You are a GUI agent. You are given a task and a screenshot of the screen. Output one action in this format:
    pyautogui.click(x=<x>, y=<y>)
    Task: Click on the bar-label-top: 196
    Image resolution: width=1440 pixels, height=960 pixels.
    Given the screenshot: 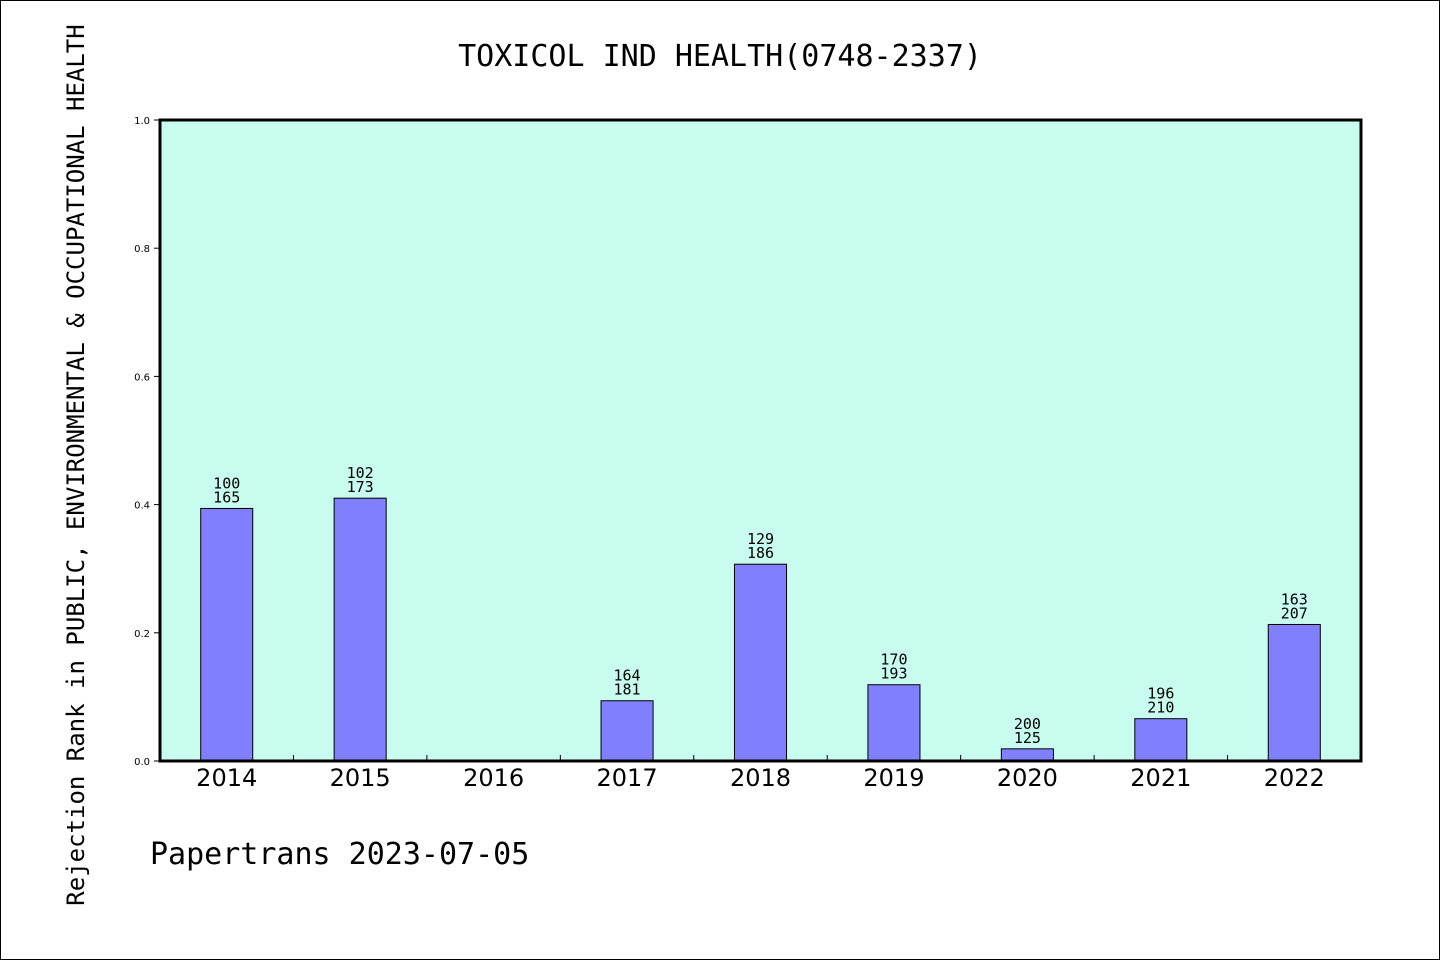 What is the action you would take?
    pyautogui.click(x=1160, y=694)
    